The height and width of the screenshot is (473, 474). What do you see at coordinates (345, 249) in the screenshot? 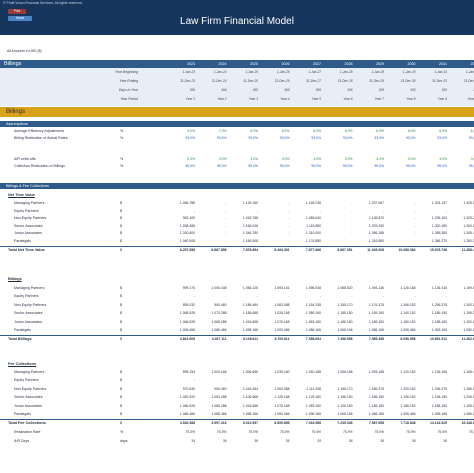
I see `table-cell: 8.667.051` at bounding box center [345, 249].